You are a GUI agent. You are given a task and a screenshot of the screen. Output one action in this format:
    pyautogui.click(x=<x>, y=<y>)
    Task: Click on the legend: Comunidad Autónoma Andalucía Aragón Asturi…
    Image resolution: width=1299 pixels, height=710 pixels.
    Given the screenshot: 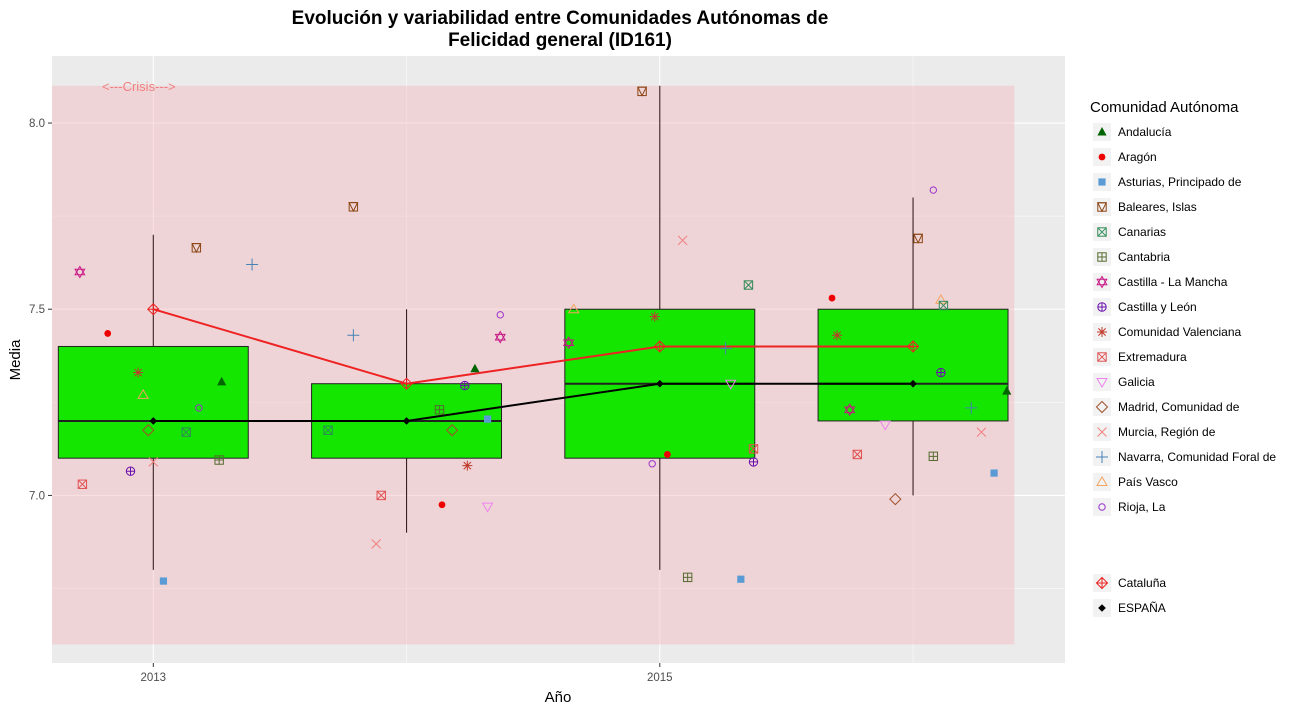 What is the action you would take?
    pyautogui.click(x=1183, y=358)
    